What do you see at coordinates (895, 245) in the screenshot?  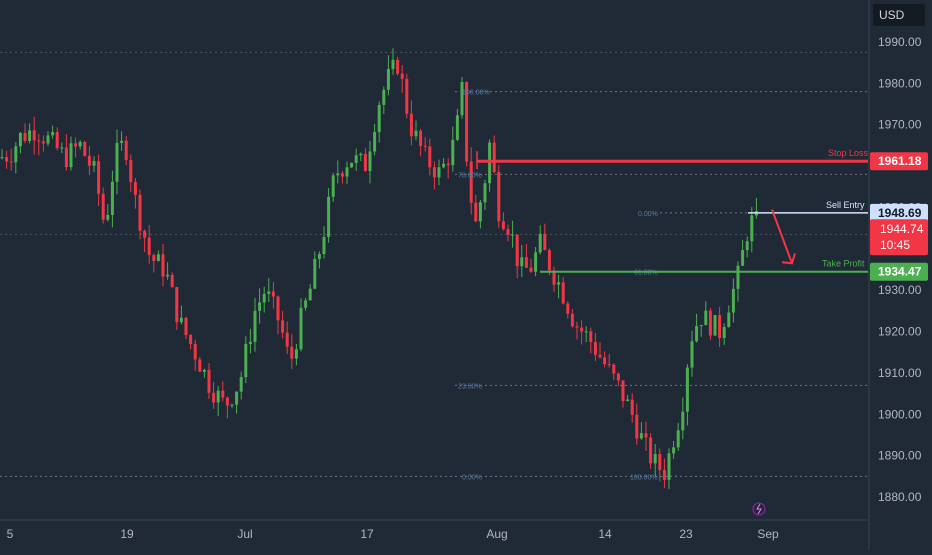 I see `countdown-text: 10:45` at bounding box center [895, 245].